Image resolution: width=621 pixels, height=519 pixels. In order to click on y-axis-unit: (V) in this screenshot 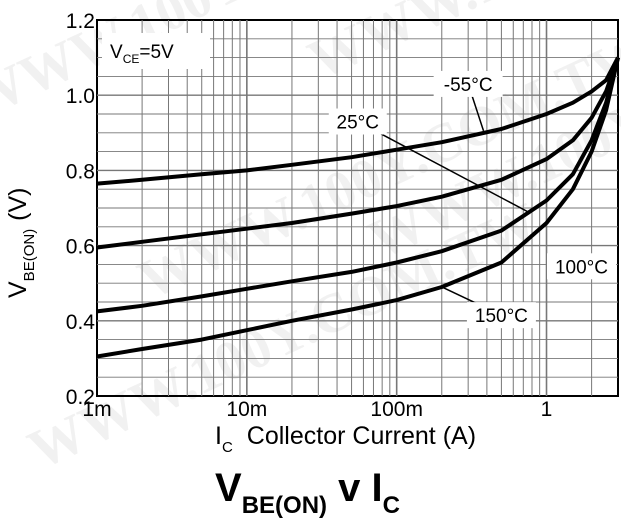, I will do `click(18, 203)`.